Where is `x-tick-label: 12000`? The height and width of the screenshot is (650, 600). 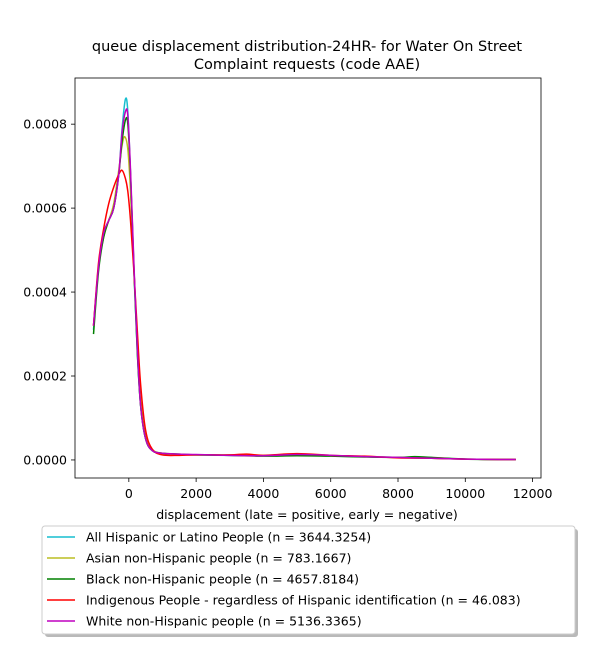 x-tick-label: 12000 is located at coordinates (533, 493).